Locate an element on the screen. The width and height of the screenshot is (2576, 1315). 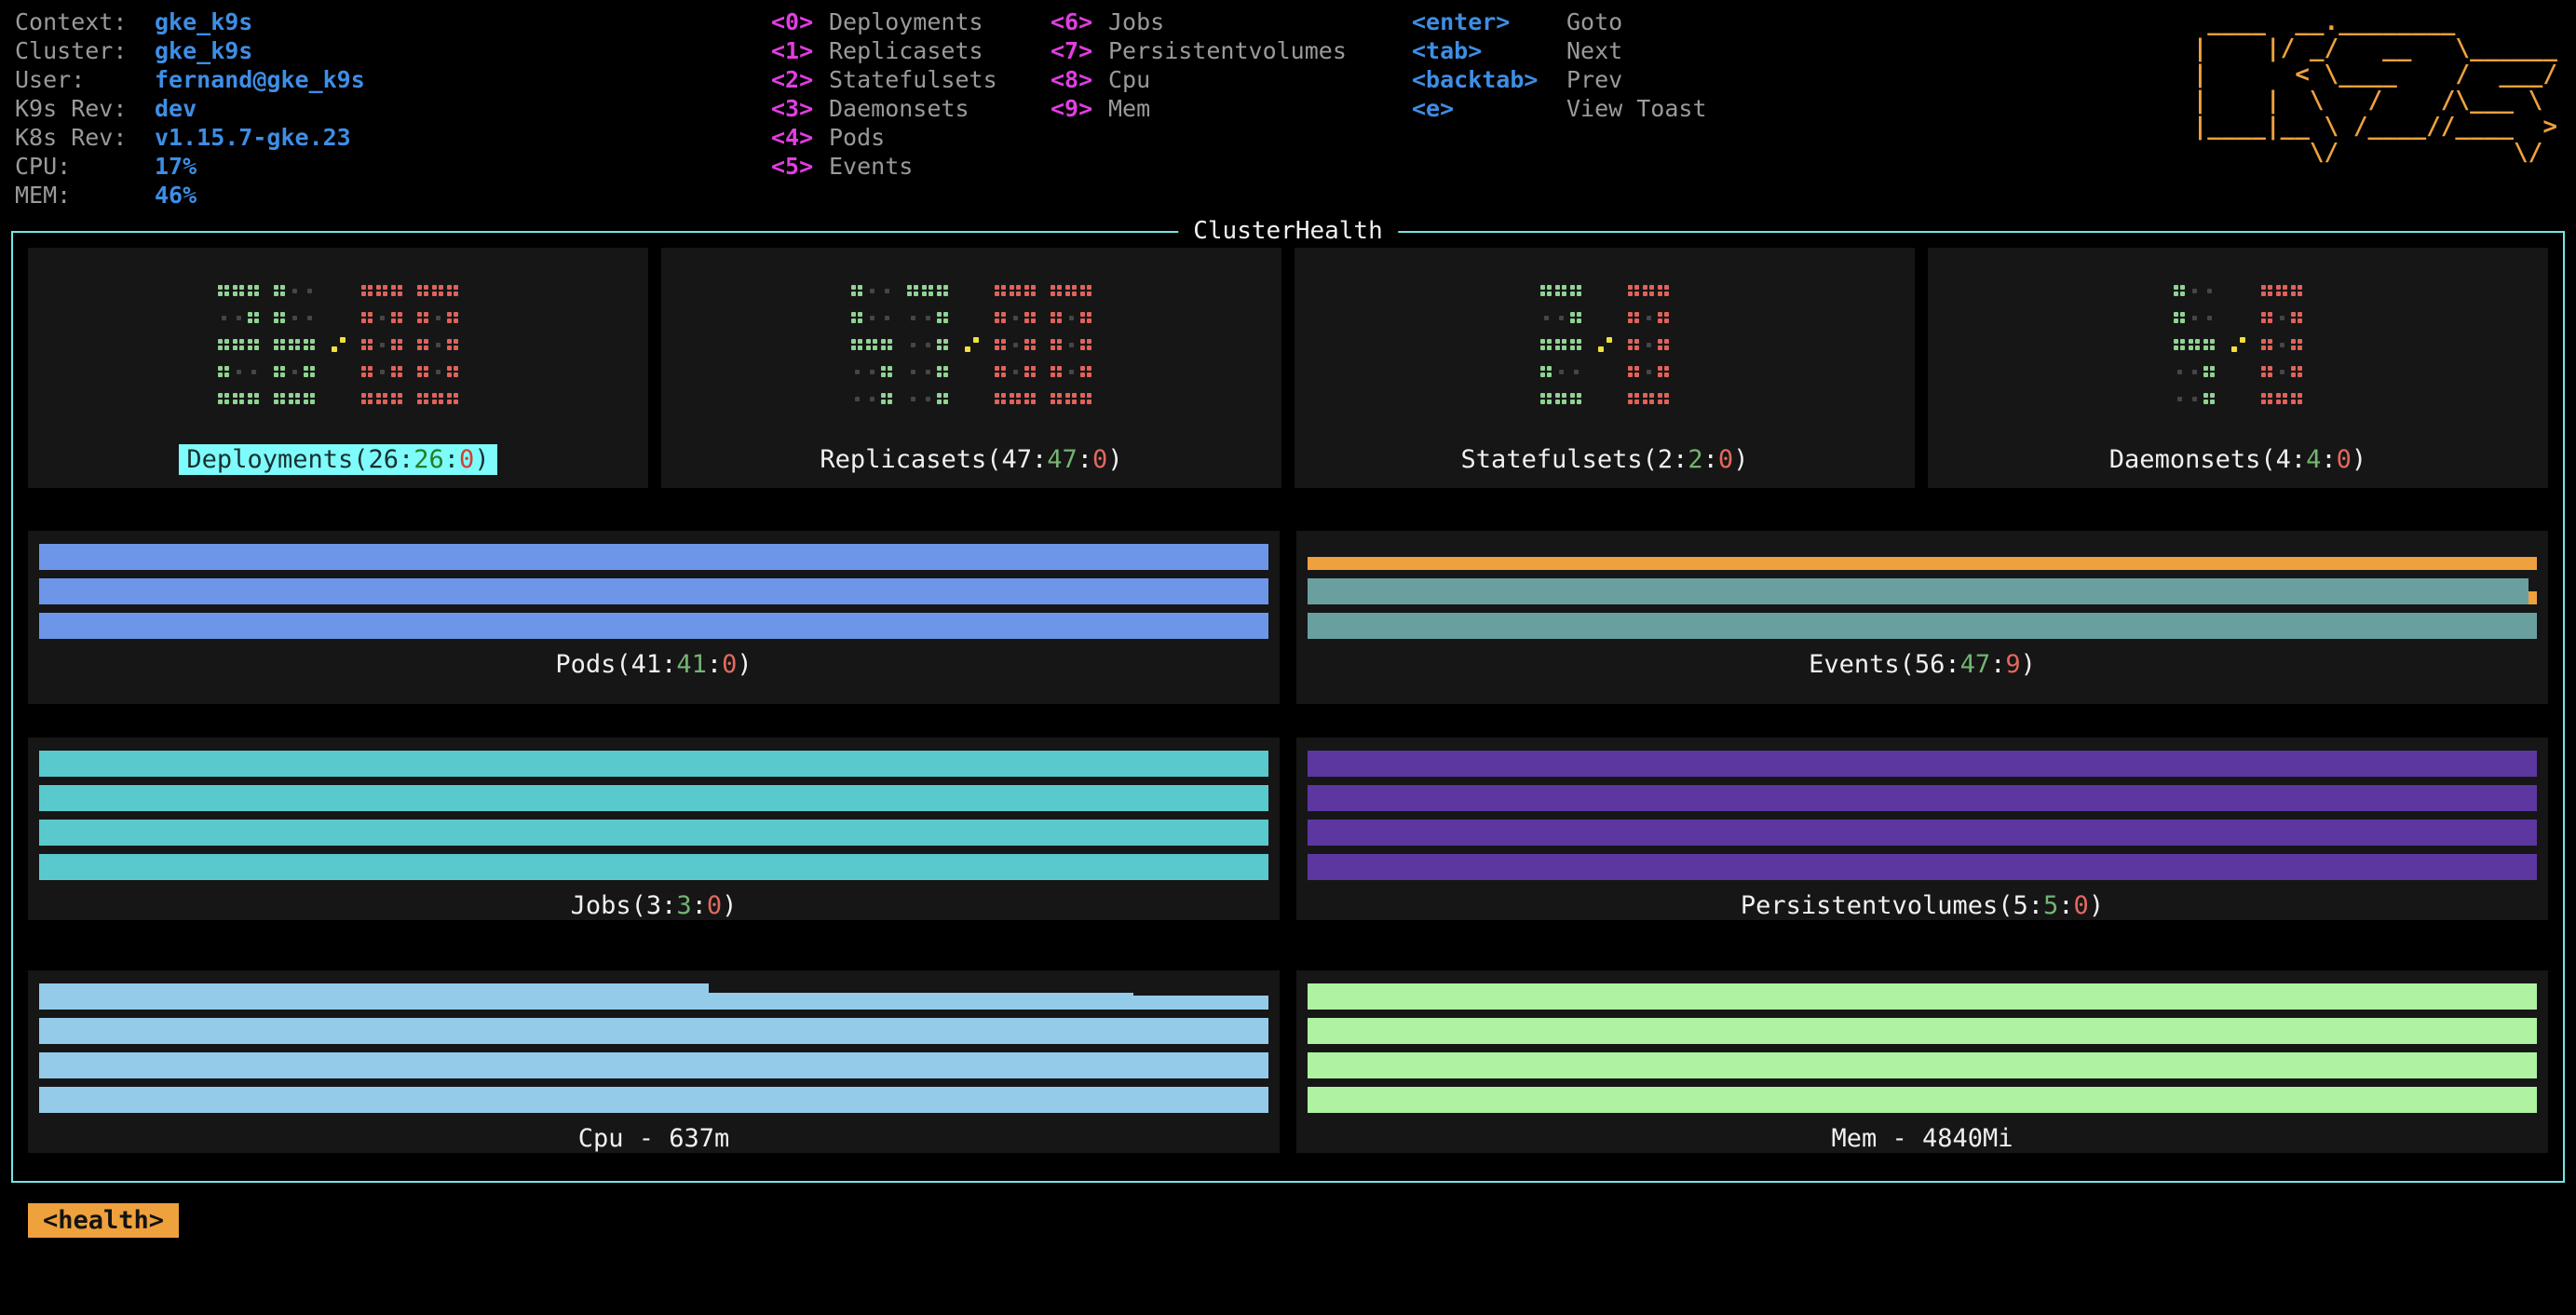
menu-item-deployments: <0> Deployments is located at coordinates (911, 21).